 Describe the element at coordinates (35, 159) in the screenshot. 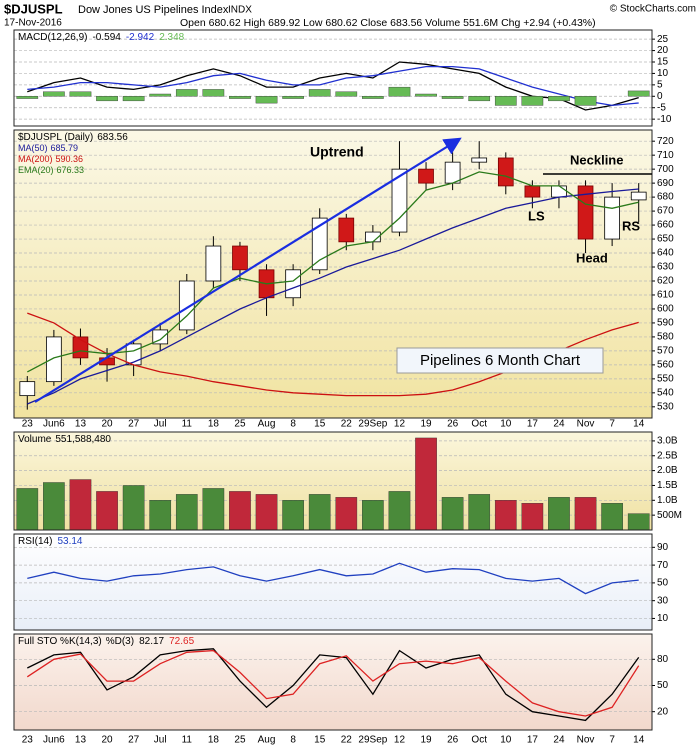

I see `legend-name: MA(200)` at that location.